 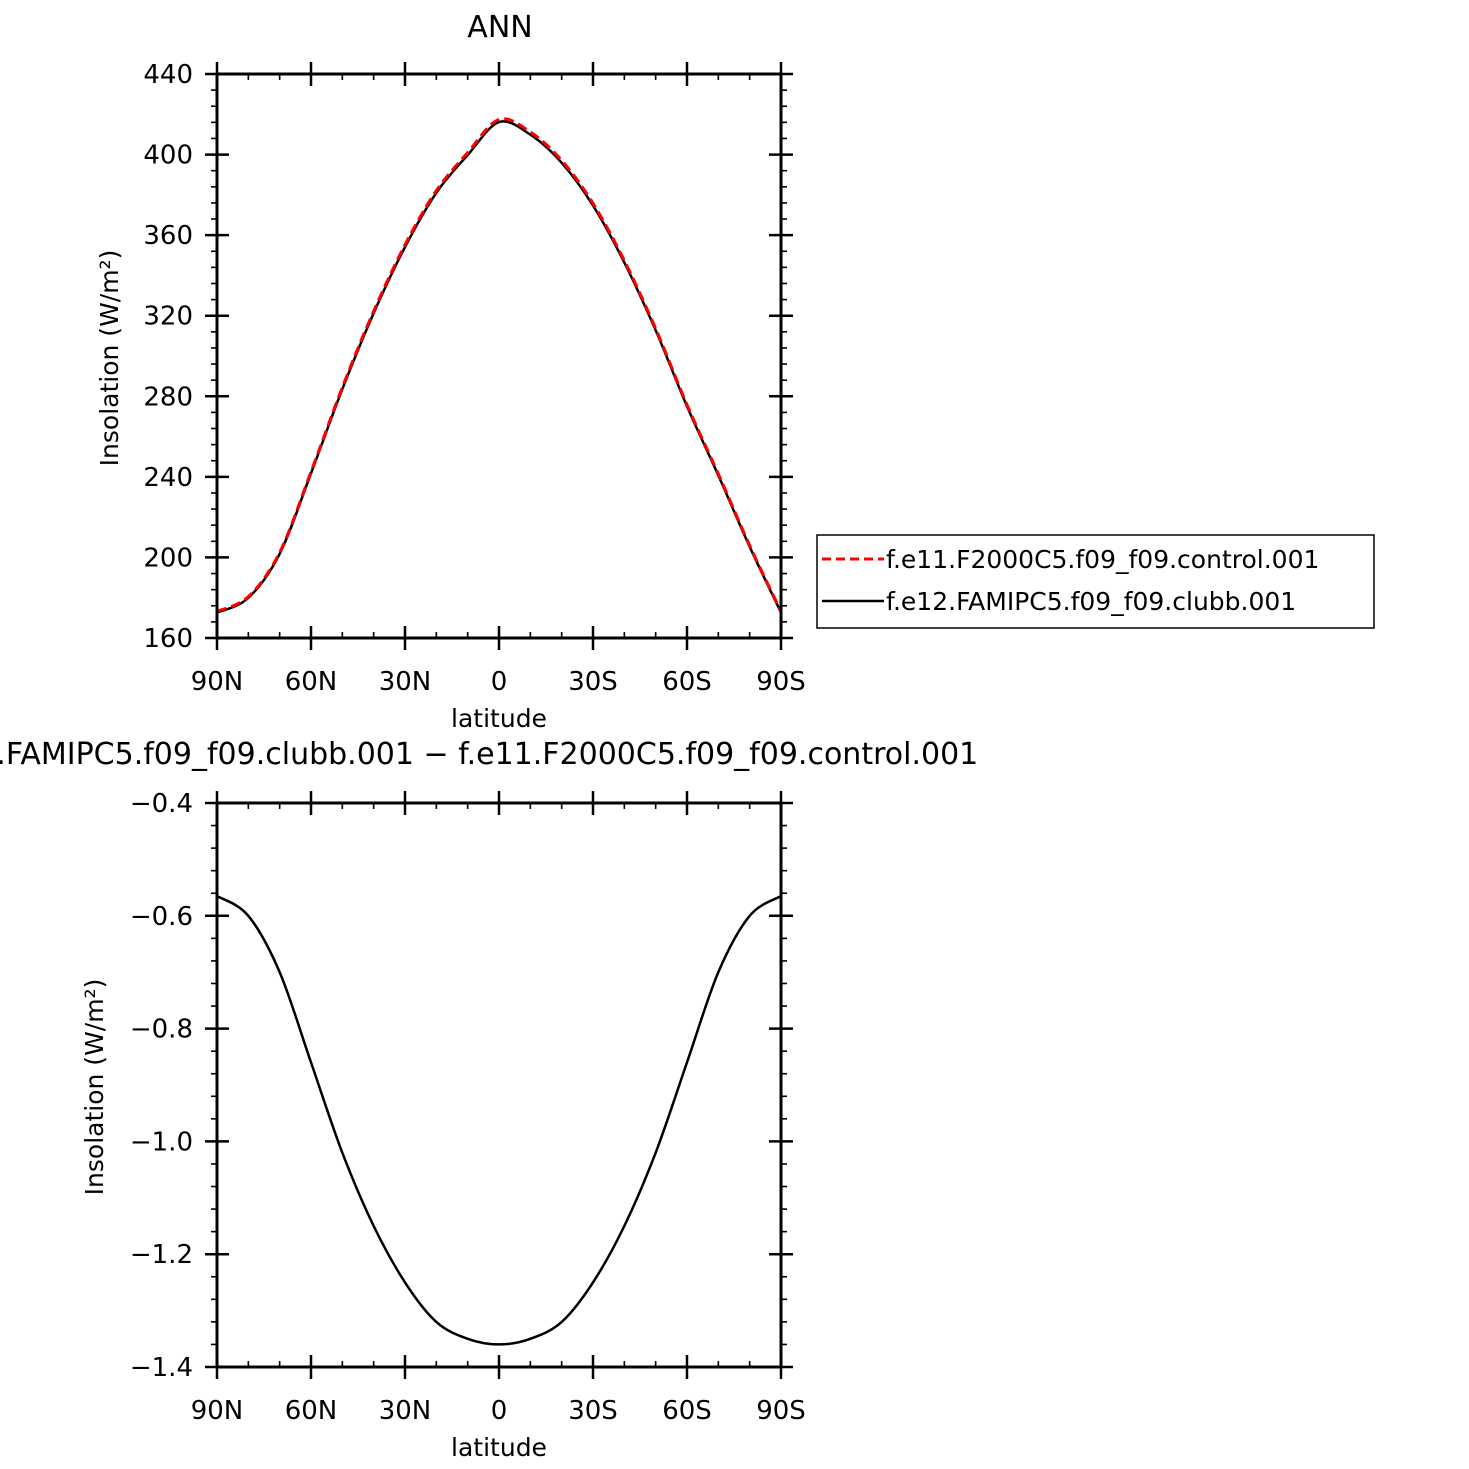 What do you see at coordinates (168, 558) in the screenshot?
I see `y-tick-label: 200` at bounding box center [168, 558].